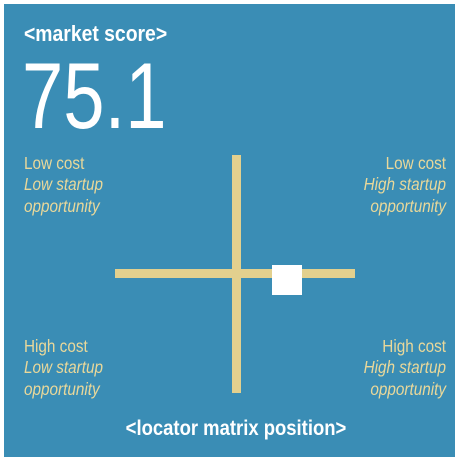 This screenshot has width=459, height=461. I want to click on footer: <locator matrix position>, so click(236, 428).